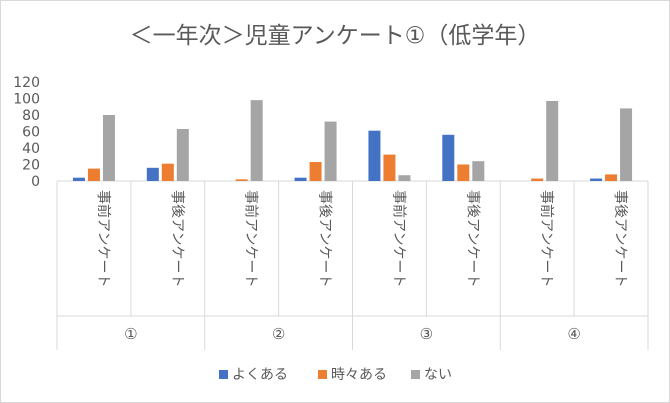 This screenshot has width=670, height=403. I want to click on group-label: ①, so click(130, 334).